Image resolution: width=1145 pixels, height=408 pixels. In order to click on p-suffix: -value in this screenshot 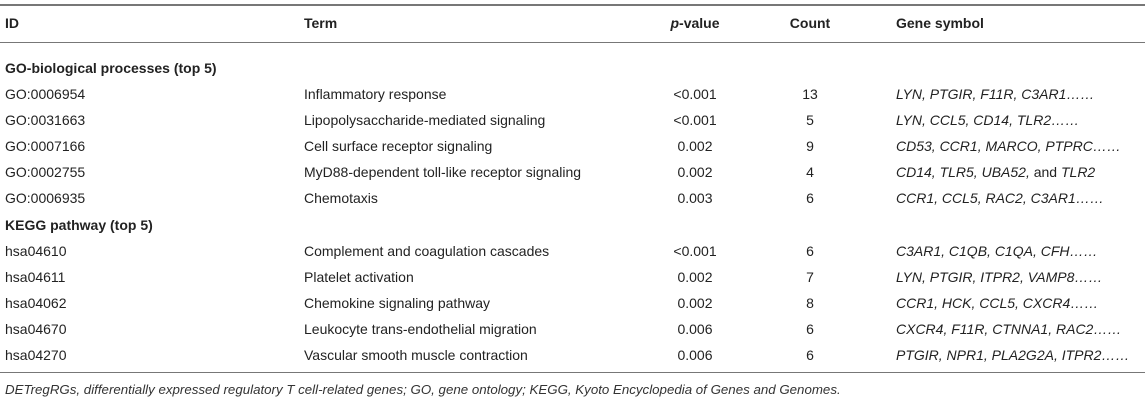, I will do `click(699, 23)`.